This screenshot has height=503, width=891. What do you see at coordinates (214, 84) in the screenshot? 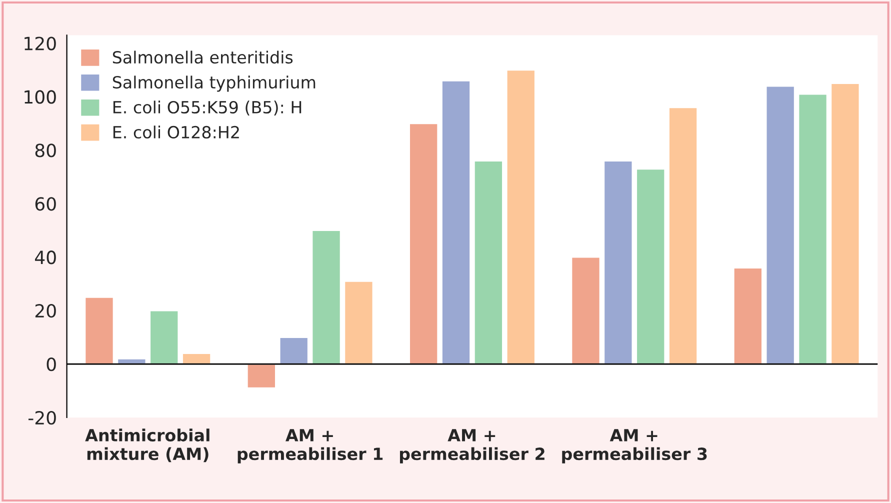
I see `legend-label: Salmonella typhimurium` at bounding box center [214, 84].